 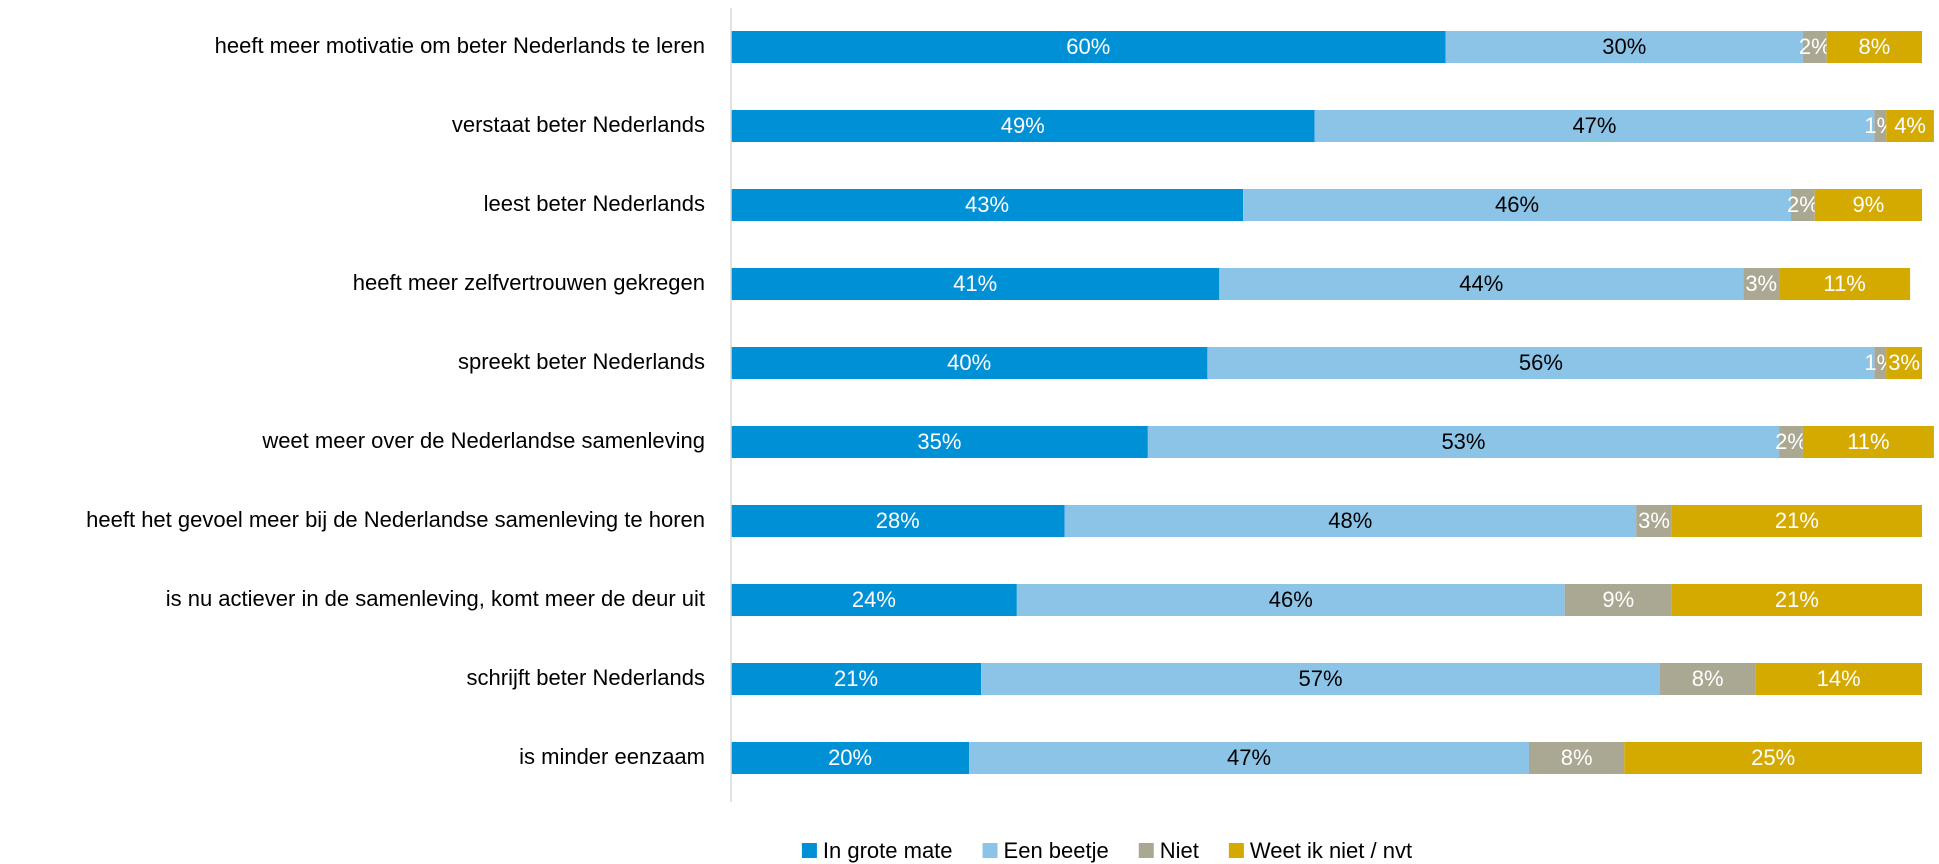 I want to click on legend-label: Niet, so click(x=1179, y=850).